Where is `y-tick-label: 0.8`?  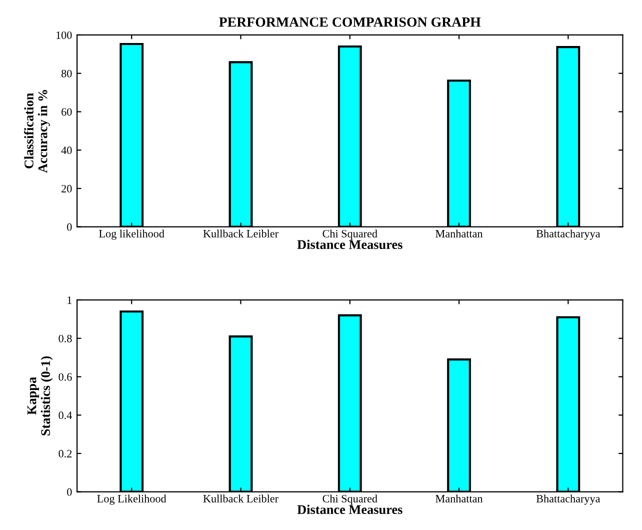
y-tick-label: 0.8 is located at coordinates (65, 338).